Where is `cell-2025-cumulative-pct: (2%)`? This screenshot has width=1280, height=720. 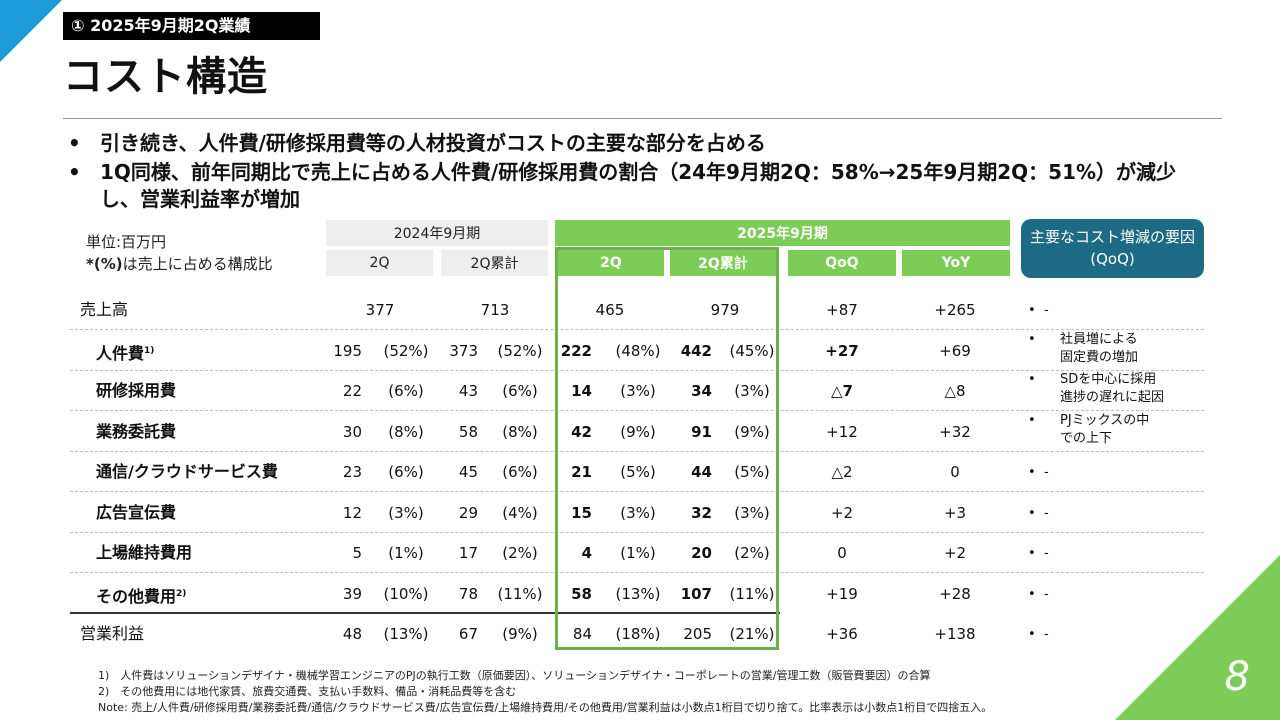 cell-2025-cumulative-pct: (2%) is located at coordinates (752, 553).